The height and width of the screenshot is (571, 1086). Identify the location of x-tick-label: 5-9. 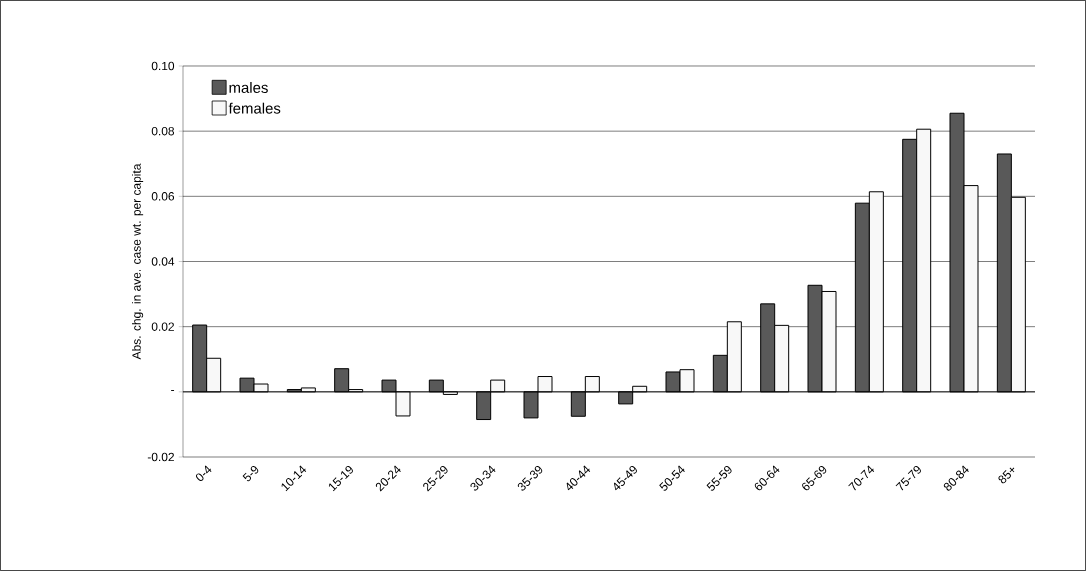
(250, 473).